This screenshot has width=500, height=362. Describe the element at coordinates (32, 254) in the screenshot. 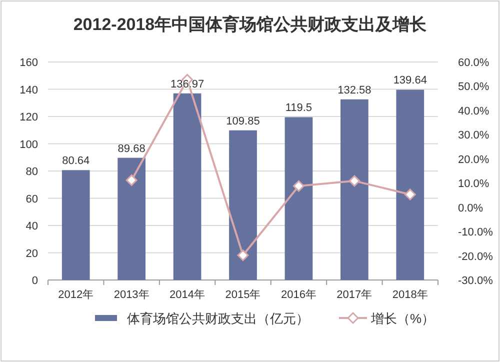

I see `y-tick-label: 20` at that location.